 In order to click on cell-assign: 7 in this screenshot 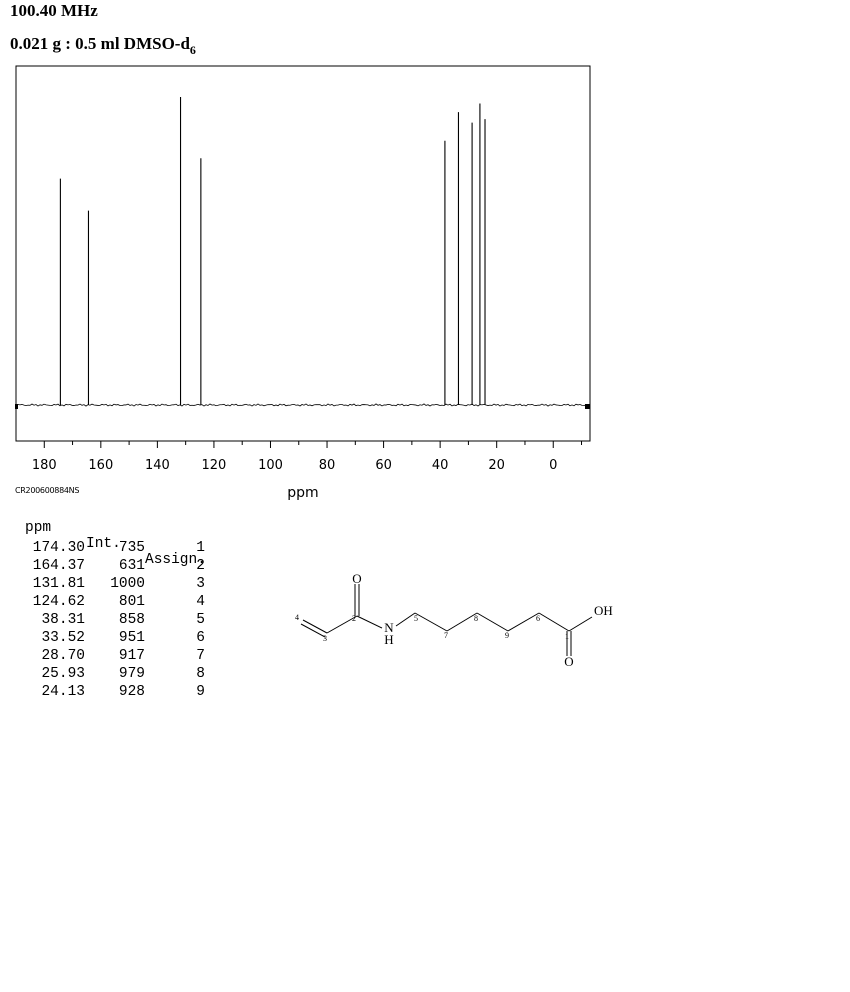, I will do `click(200, 656)`.